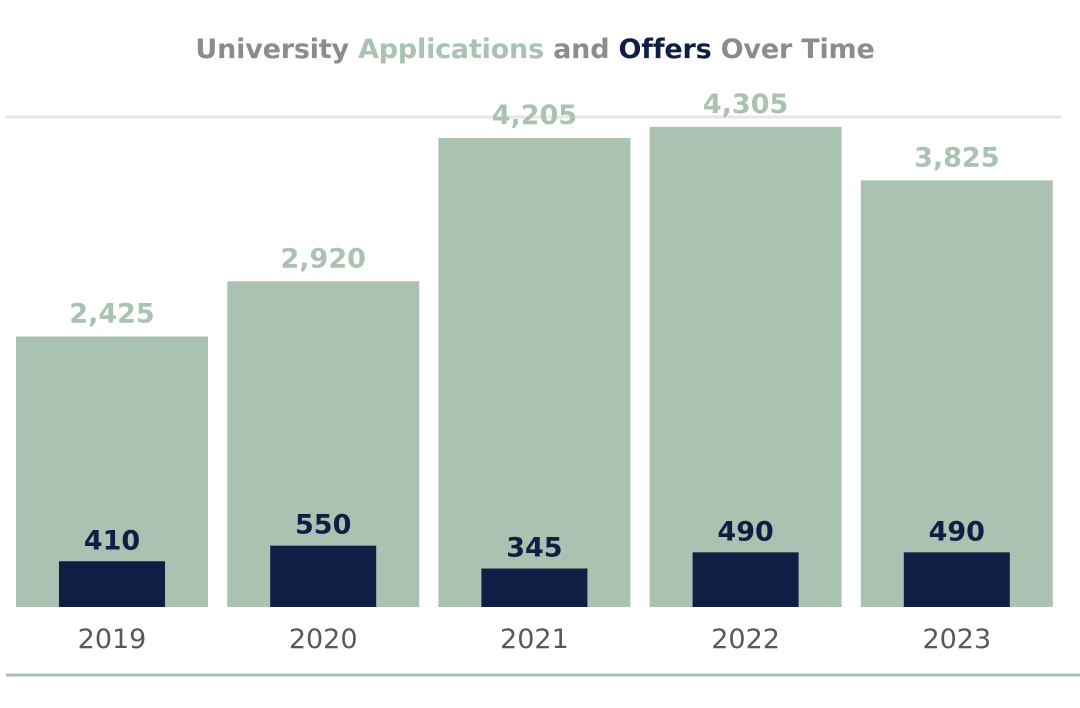  Describe the element at coordinates (745, 104) in the screenshot. I see `applications-label-2022: 4,305` at that location.